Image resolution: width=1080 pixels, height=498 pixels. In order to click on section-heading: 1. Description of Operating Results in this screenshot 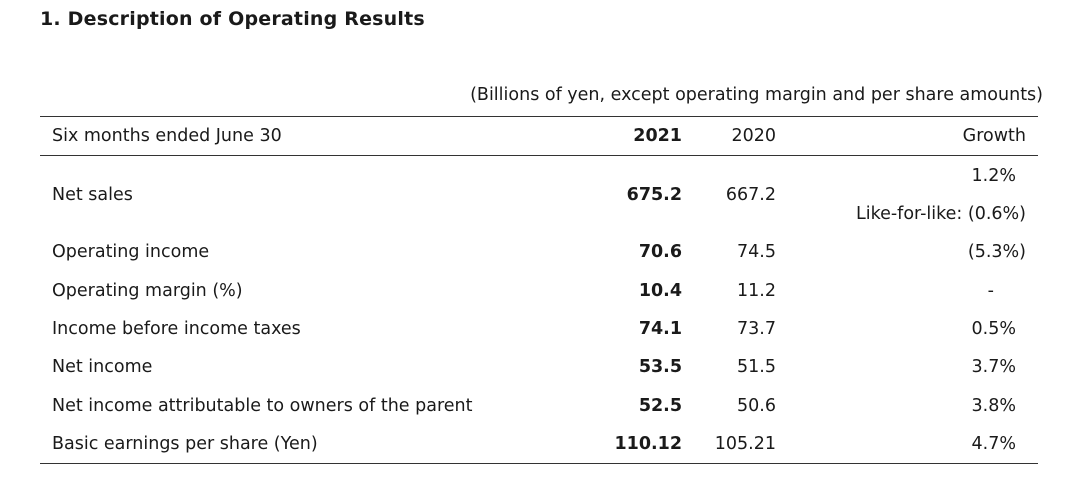, I will do `click(232, 19)`.